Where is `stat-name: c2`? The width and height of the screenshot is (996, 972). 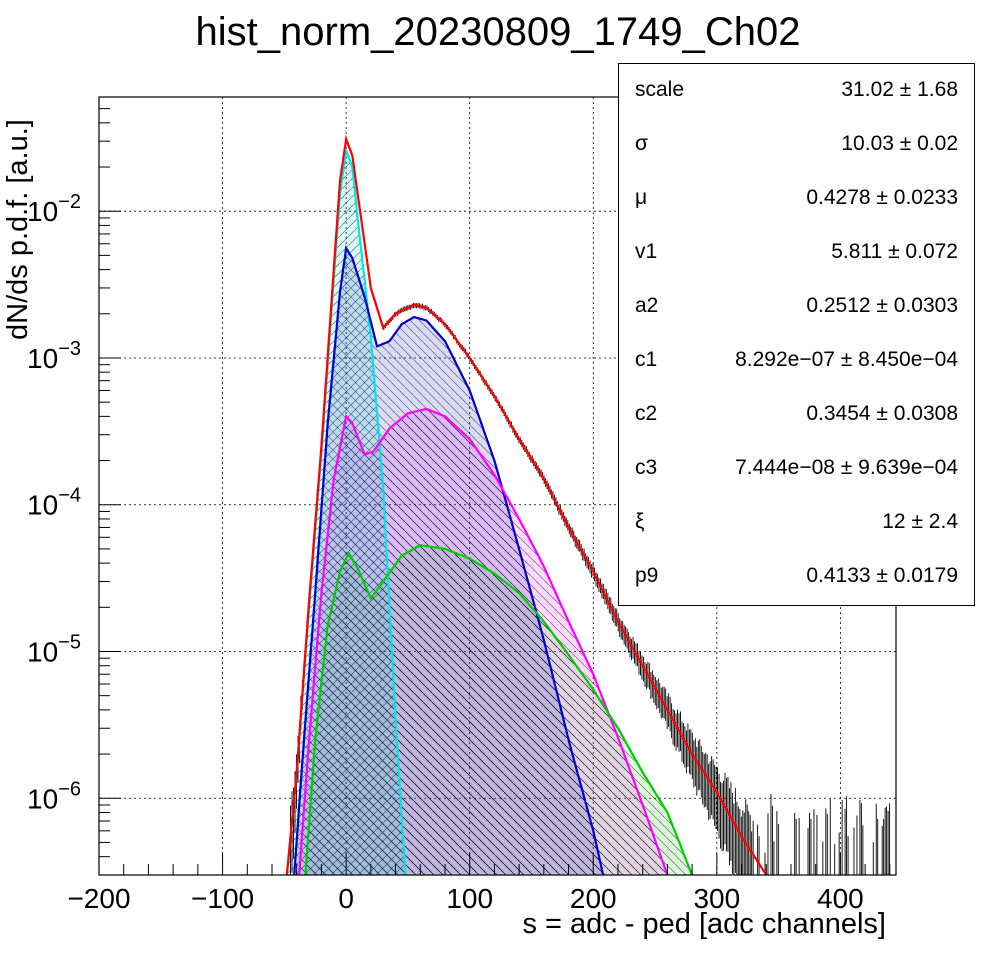
stat-name: c2 is located at coordinates (646, 413).